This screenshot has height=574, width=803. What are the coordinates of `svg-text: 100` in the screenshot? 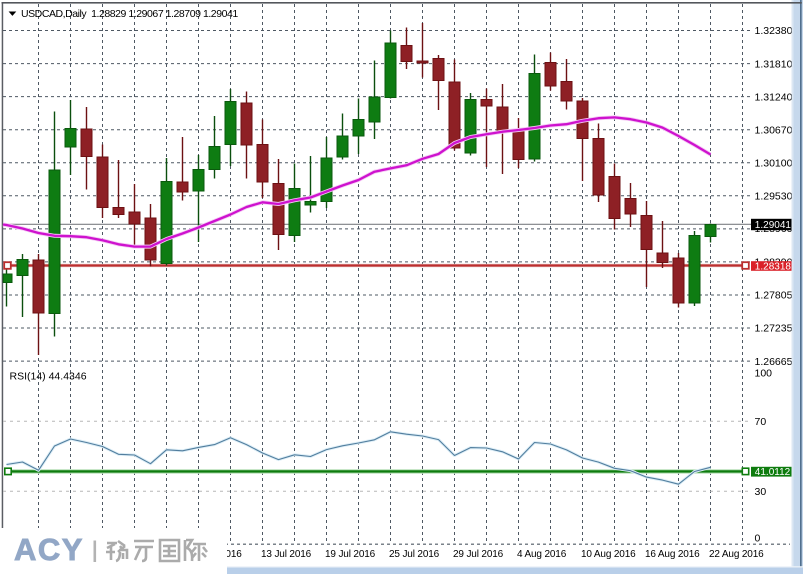 It's located at (764, 374).